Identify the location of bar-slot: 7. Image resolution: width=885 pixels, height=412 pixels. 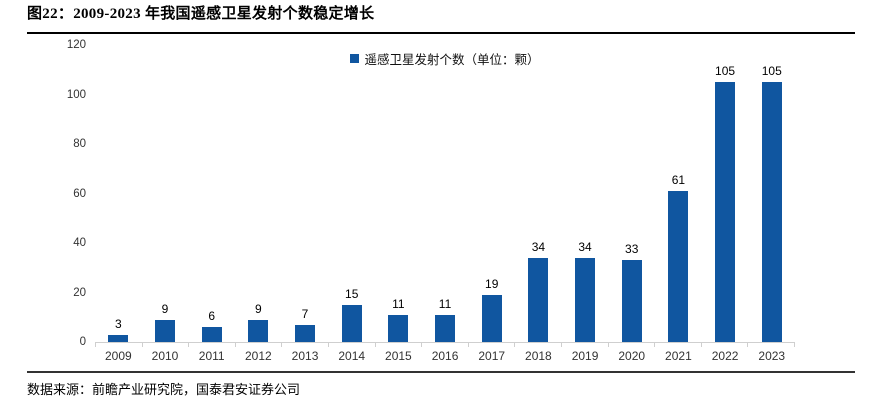
(305, 193).